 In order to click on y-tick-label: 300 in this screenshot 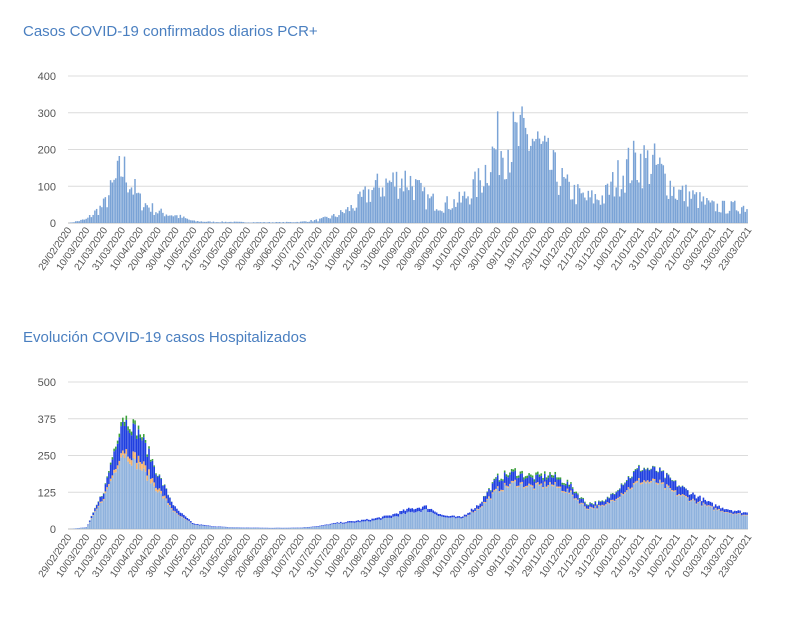, I will do `click(47, 114)`.